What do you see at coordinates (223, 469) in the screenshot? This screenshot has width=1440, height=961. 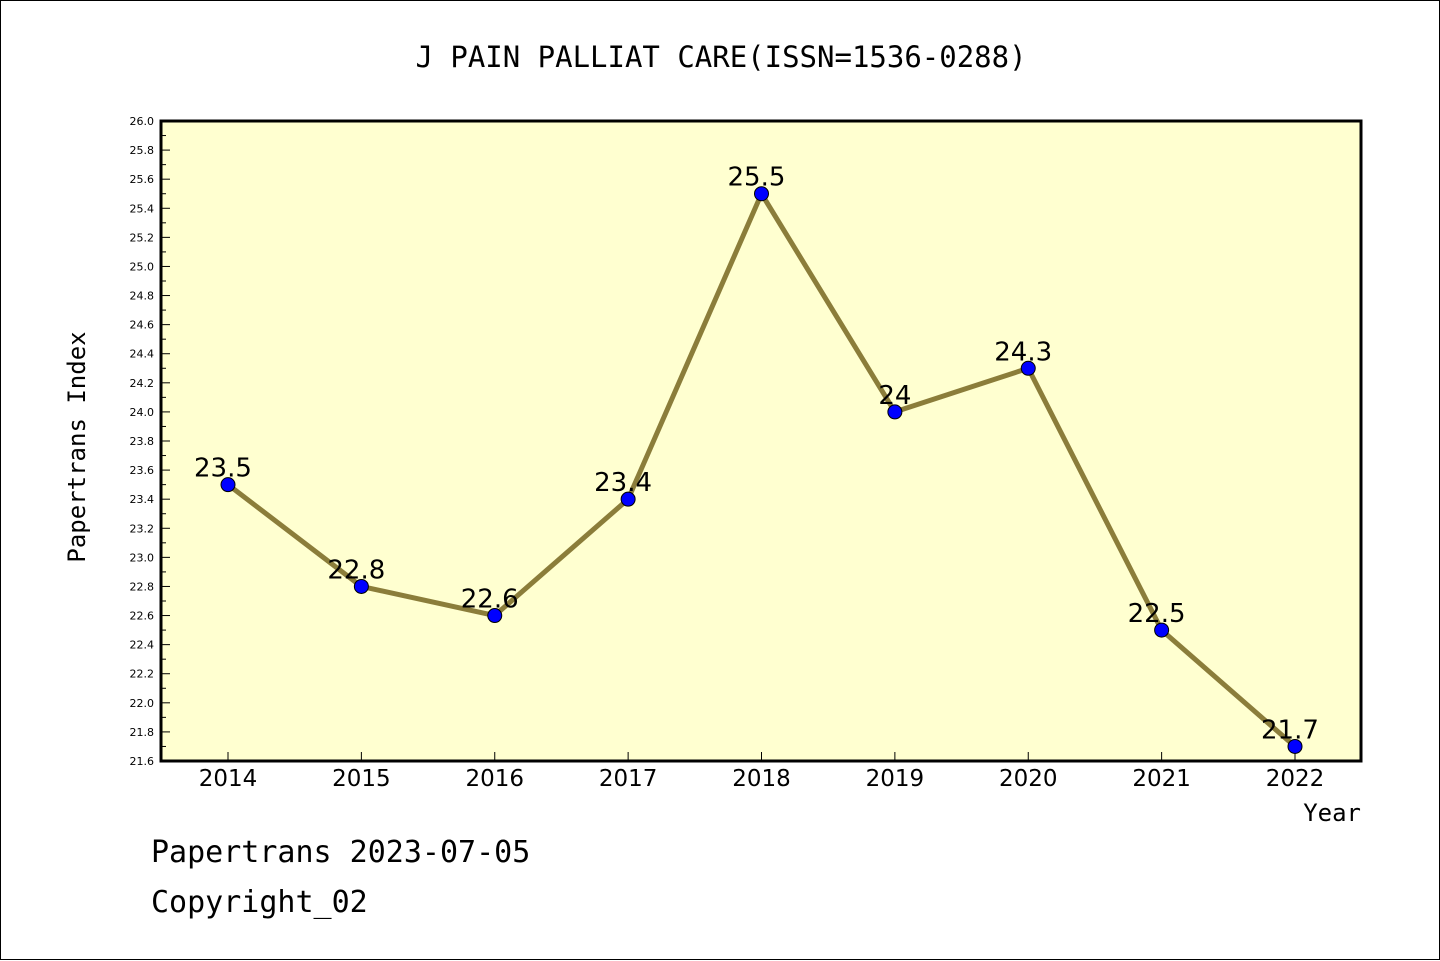 I see `data-label: 23.5` at bounding box center [223, 469].